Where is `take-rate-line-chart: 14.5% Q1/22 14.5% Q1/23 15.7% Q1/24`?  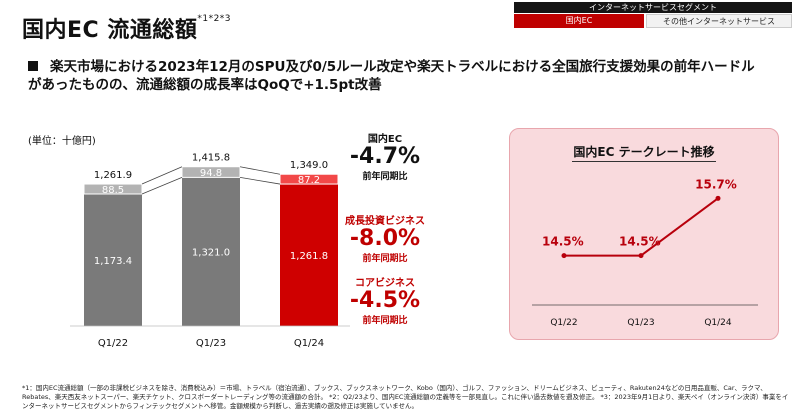 take-rate-line-chart: 14.5% Q1/22 14.5% Q1/23 15.7% Q1/24 is located at coordinates (645, 252).